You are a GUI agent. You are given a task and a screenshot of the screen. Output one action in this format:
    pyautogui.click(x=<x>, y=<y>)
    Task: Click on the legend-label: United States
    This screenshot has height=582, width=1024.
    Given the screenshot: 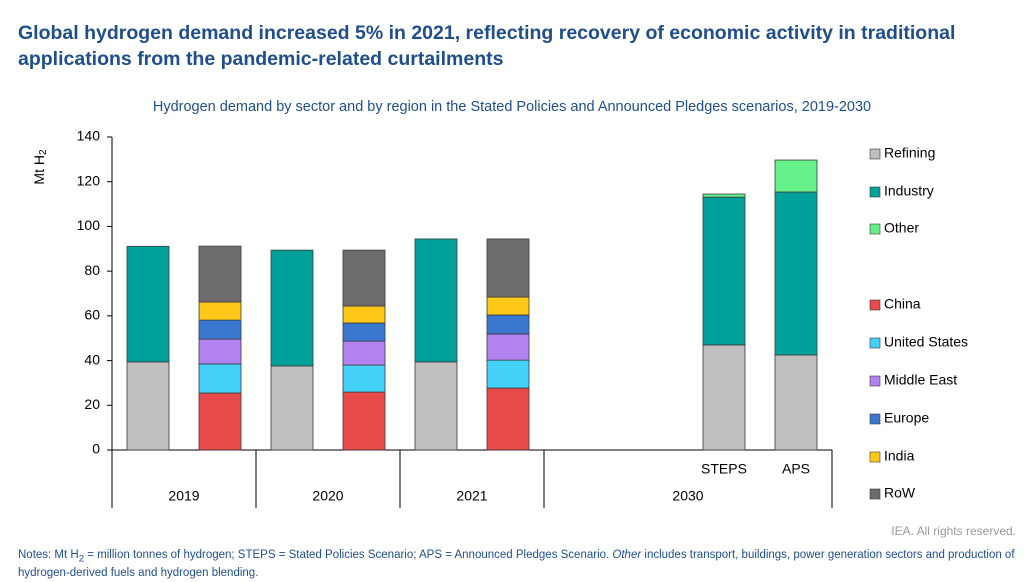 What is the action you would take?
    pyautogui.click(x=926, y=342)
    